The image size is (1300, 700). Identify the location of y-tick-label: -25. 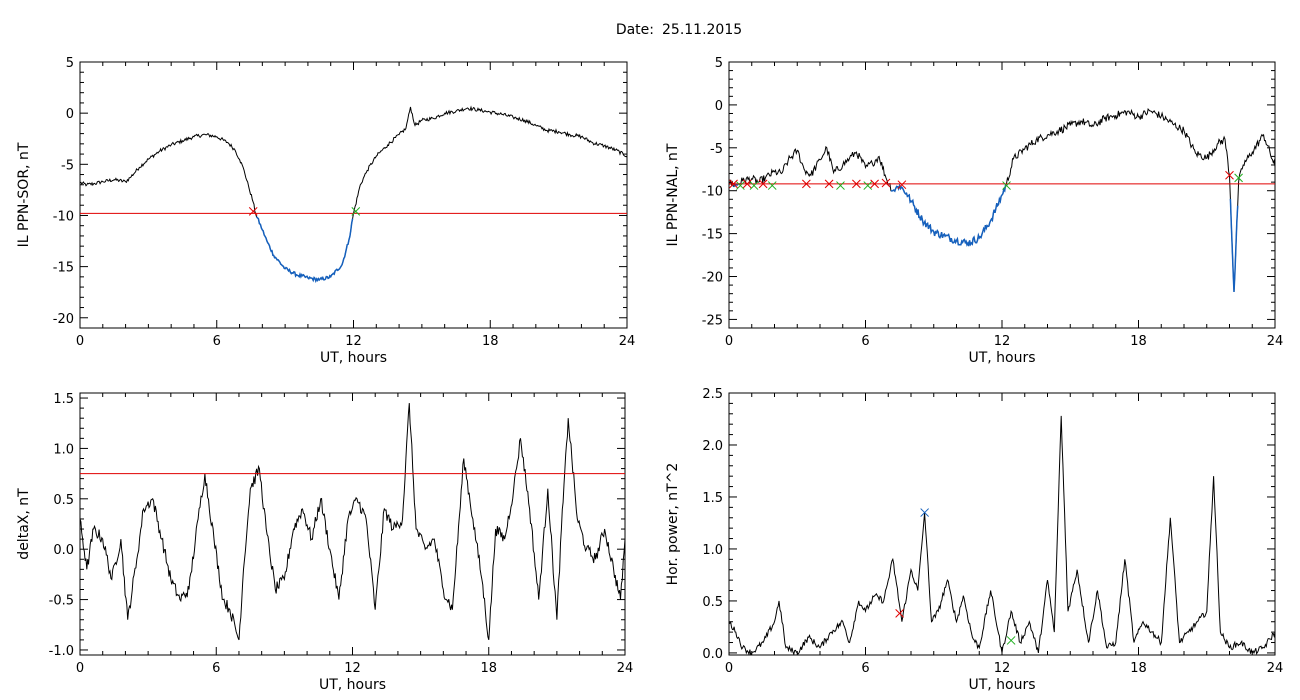
(712, 320).